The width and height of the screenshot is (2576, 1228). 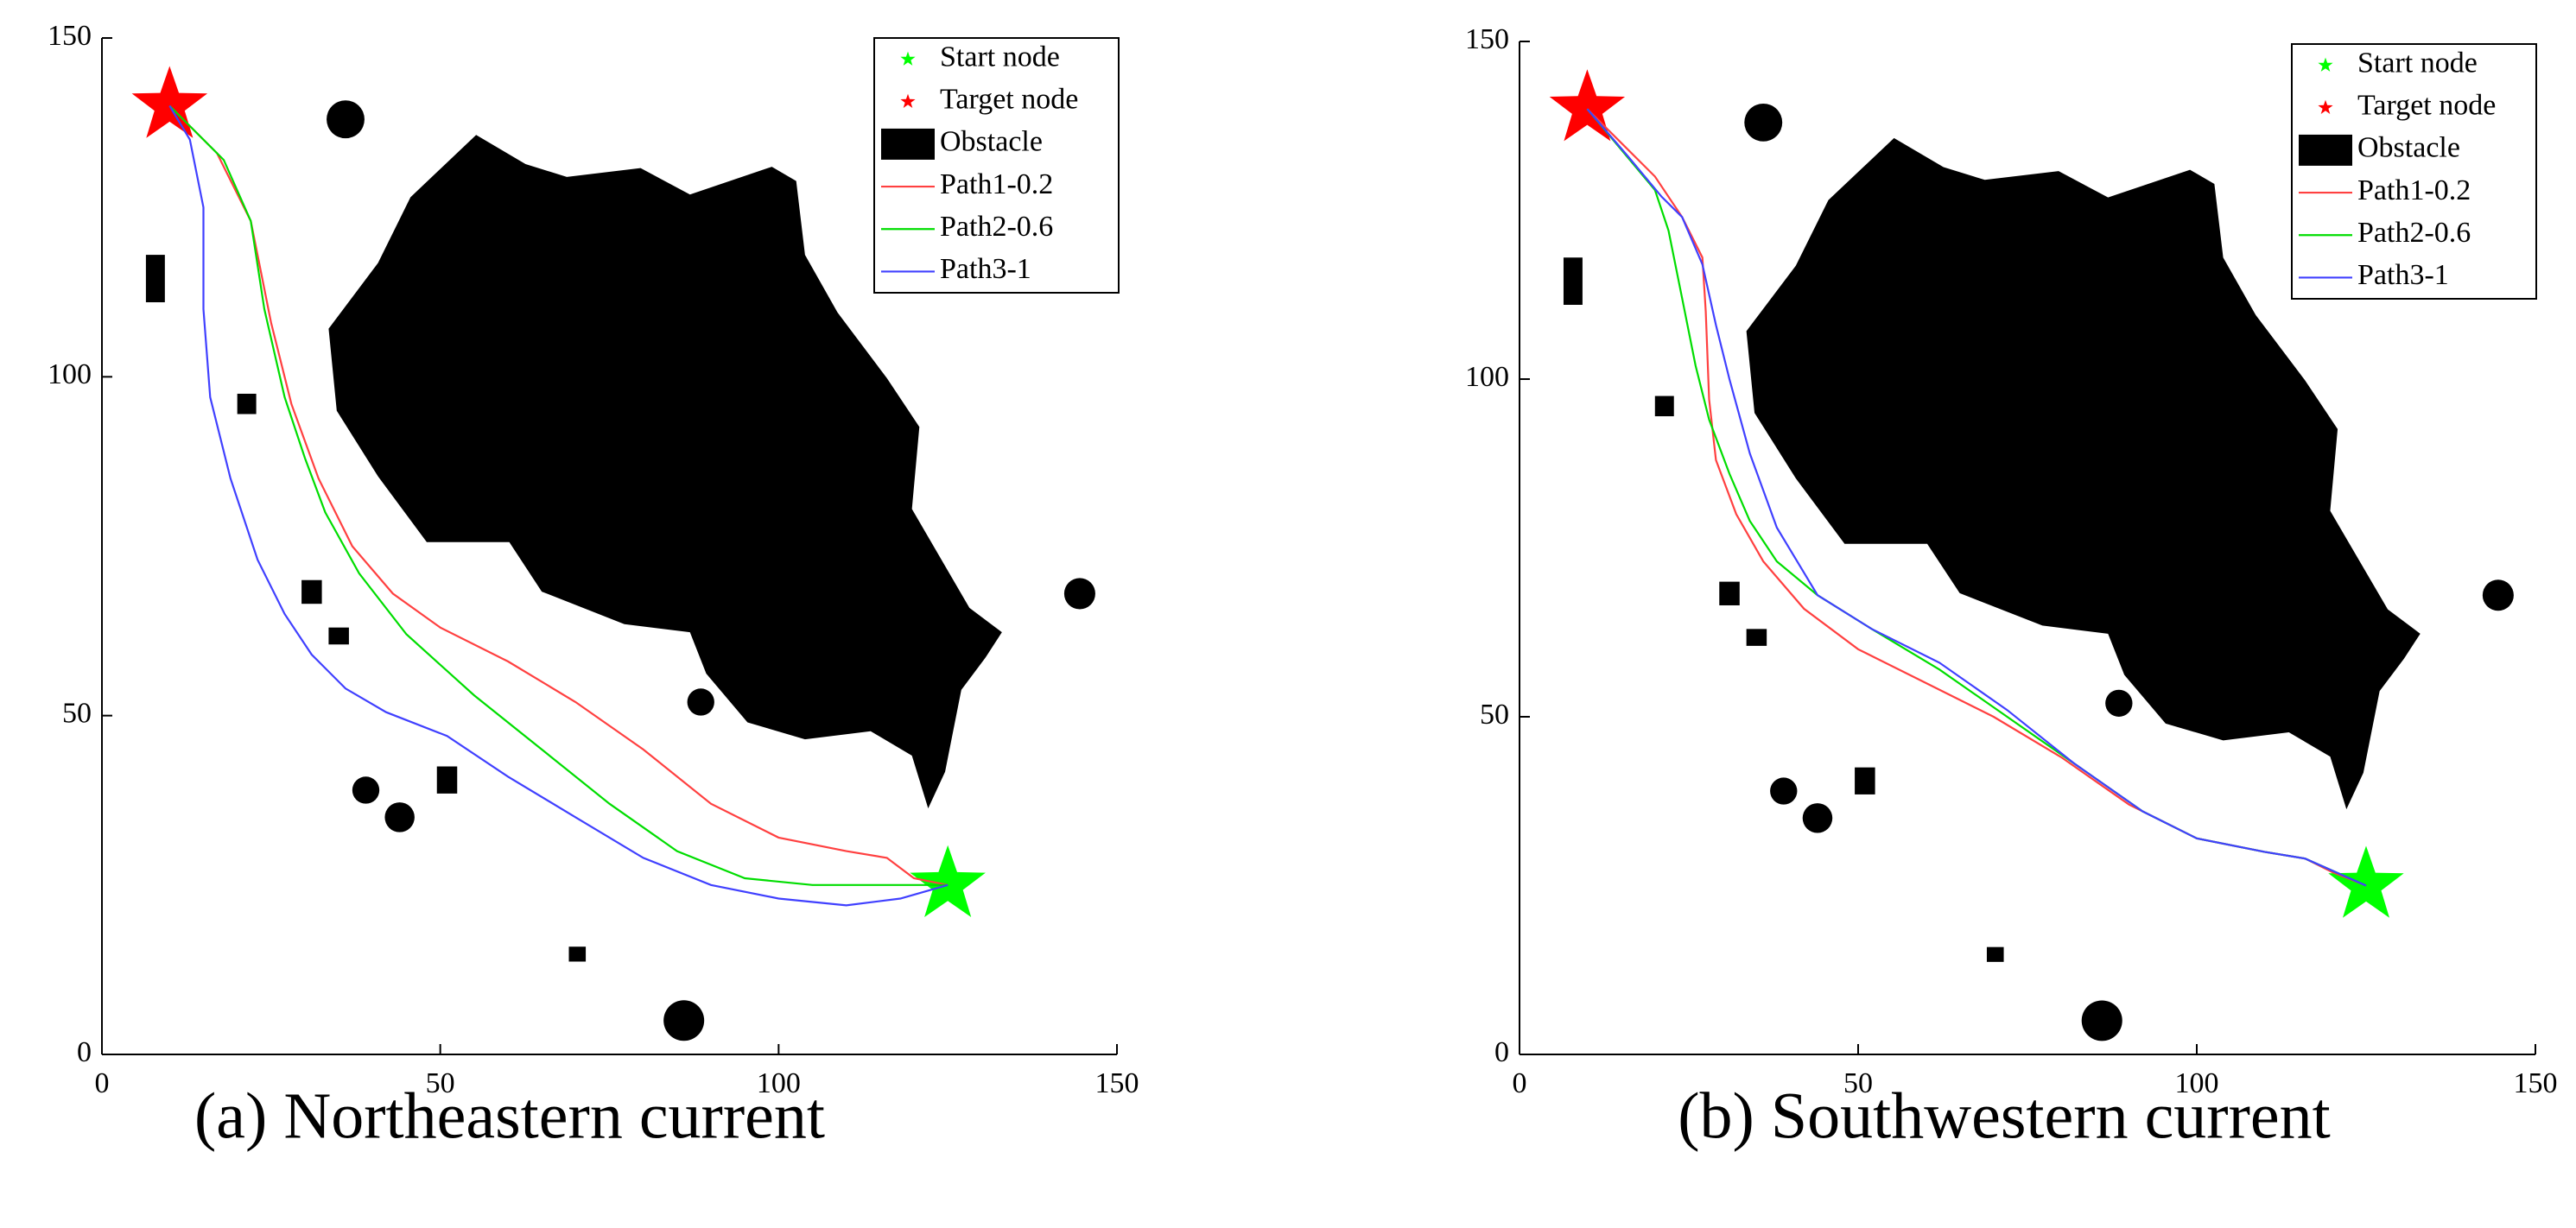 I want to click on caption: (b) Southwestern current, so click(x=2004, y=1115).